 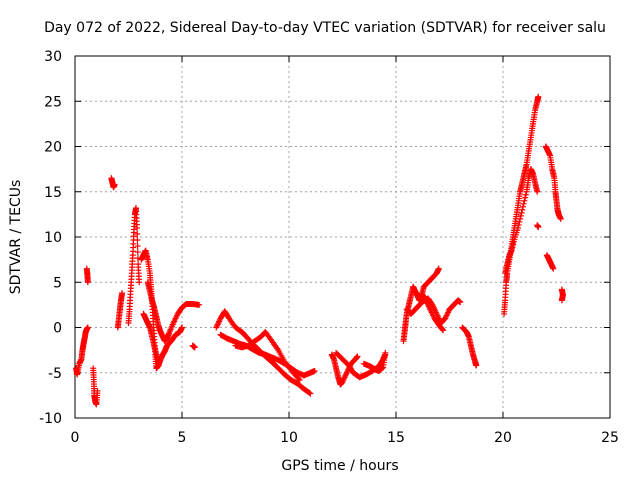 I want to click on y-tick-label: -5, so click(x=55, y=374).